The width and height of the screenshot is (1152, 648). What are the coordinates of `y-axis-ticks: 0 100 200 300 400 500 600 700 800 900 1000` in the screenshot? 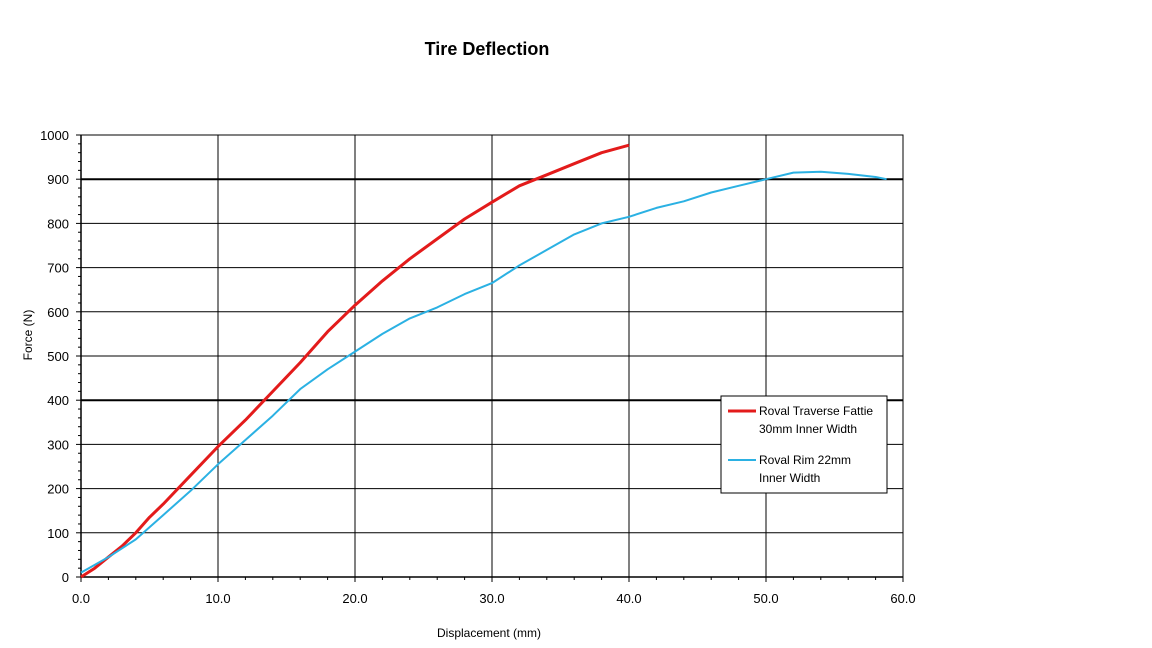 It's located at (60, 356).